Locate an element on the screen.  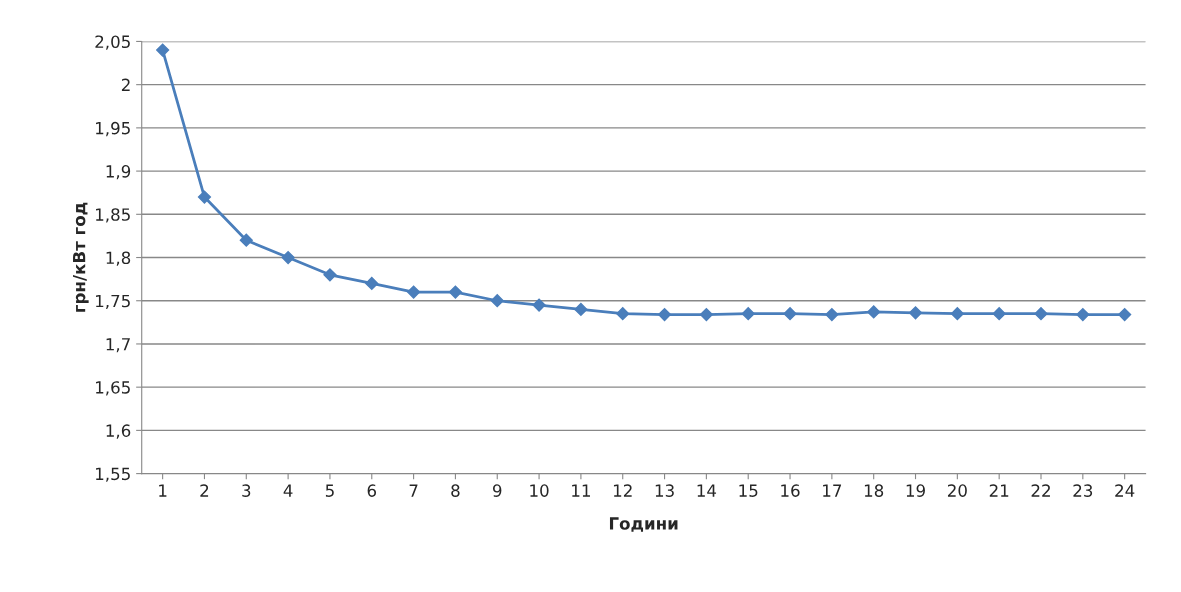
x-tick-label: 6 is located at coordinates (372, 490).